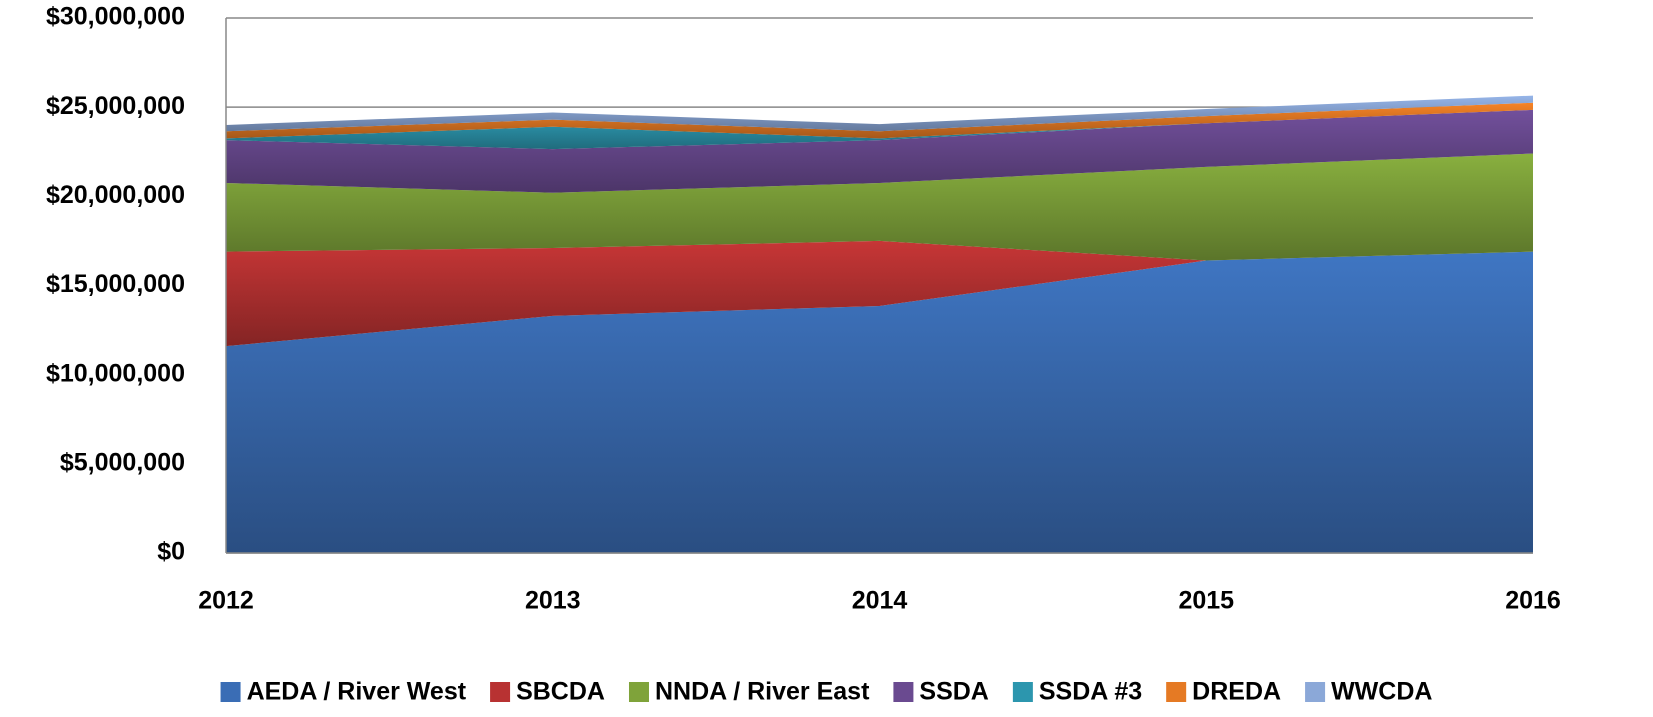  Describe the element at coordinates (553, 601) in the screenshot. I see `x-tick-label: 2013` at that location.